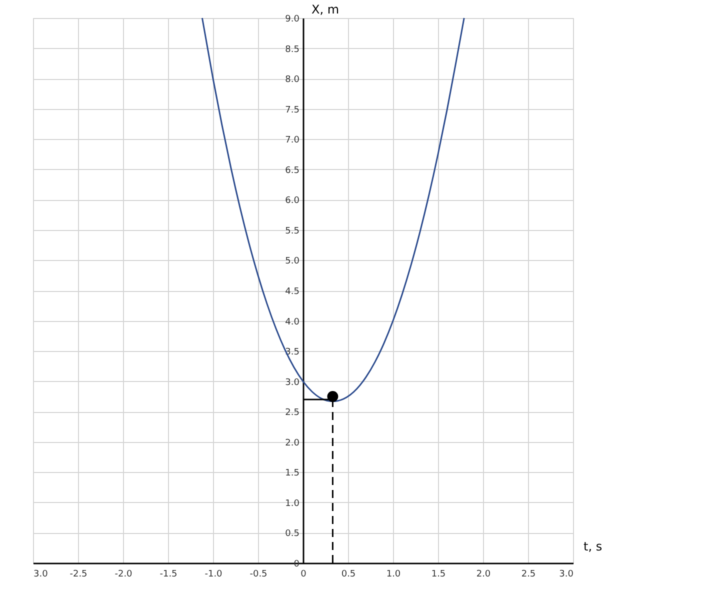 This screenshot has height=597, width=701. I want to click on y-tick-label: 8.0, so click(292, 80).